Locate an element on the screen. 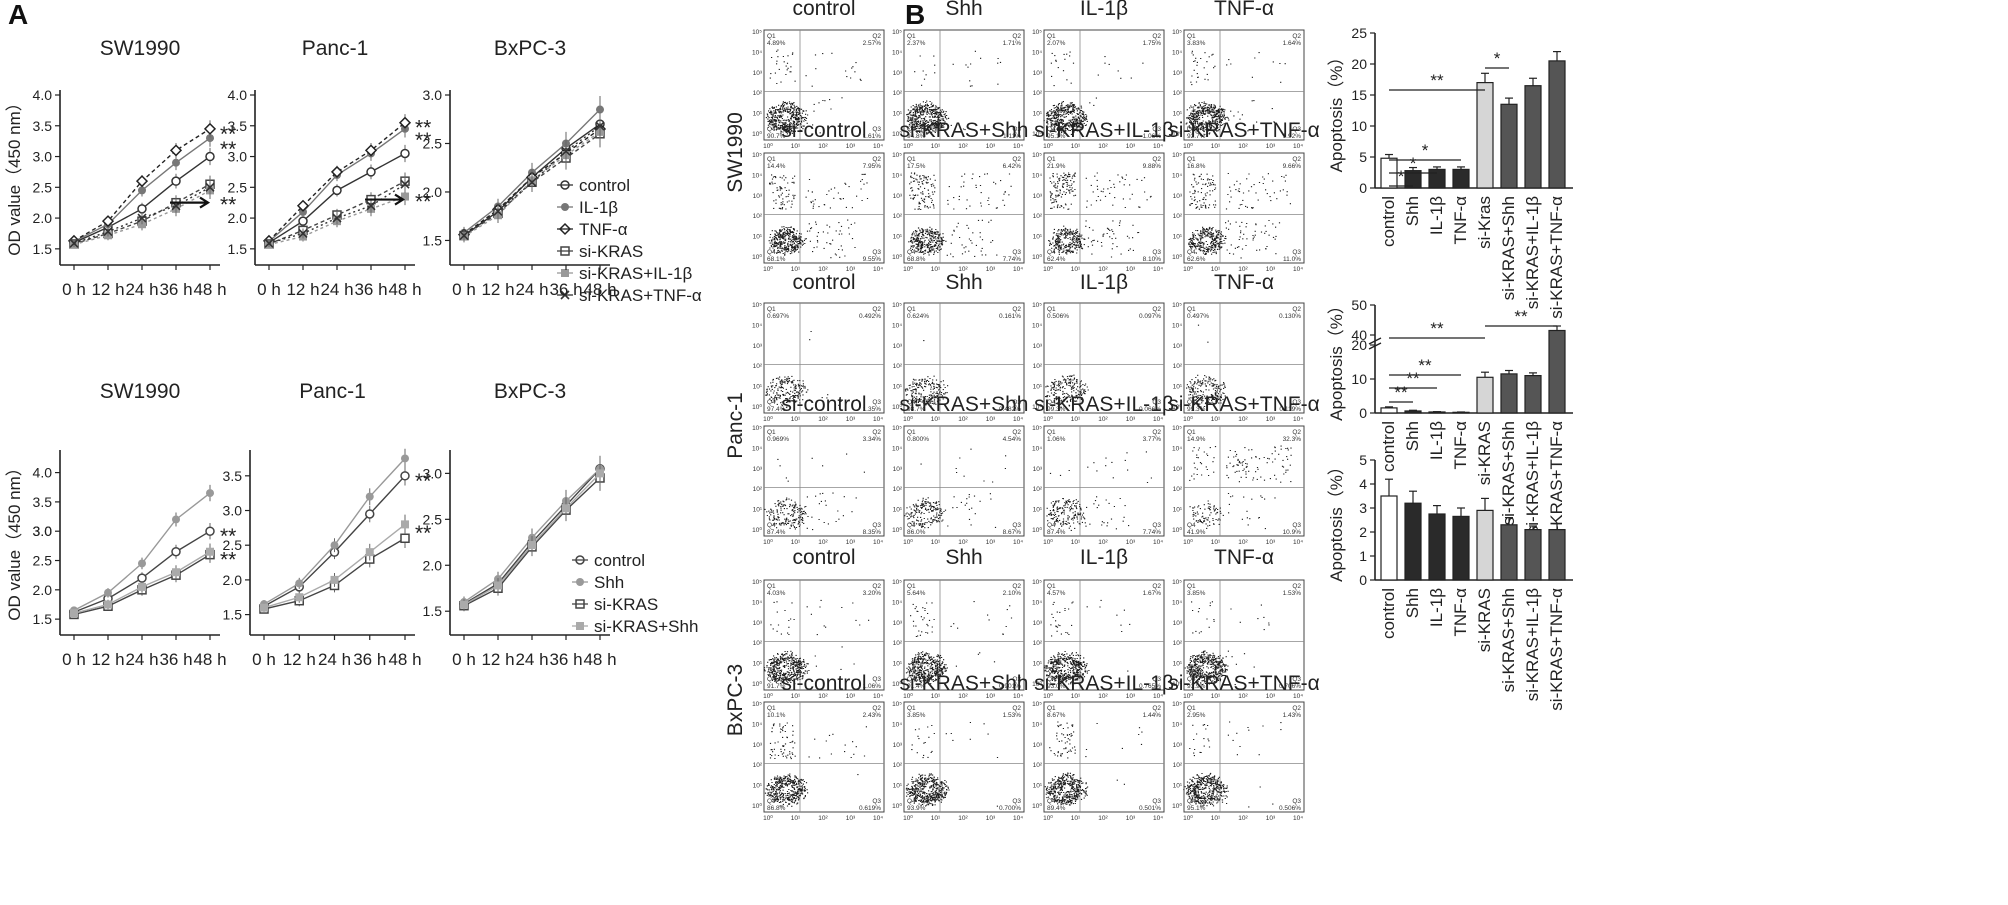 The image size is (2008, 905). quadrant-percent: 1.75% is located at coordinates (1152, 43).